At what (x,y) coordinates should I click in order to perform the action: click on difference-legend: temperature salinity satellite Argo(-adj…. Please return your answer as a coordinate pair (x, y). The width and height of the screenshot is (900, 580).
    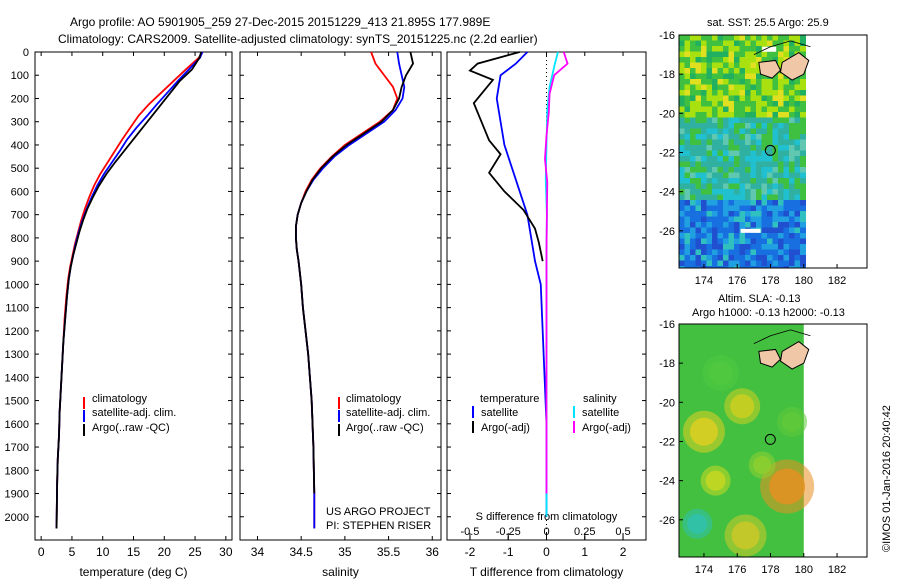
    Looking at the image, I should click on (551, 413).